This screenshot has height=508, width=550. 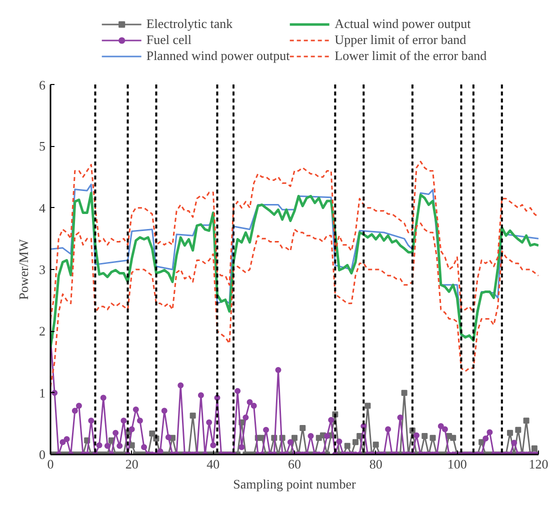 I want to click on legend-label: Actual wind power output, so click(x=402, y=24).